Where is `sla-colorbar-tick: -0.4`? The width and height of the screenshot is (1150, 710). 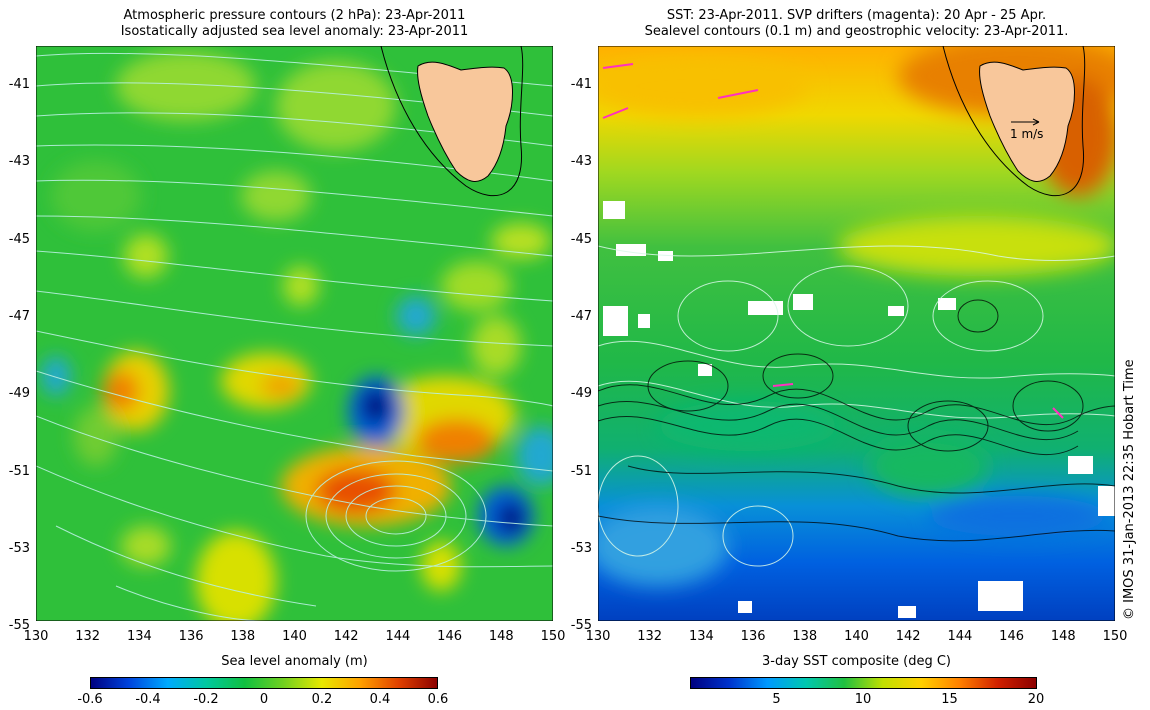
sla-colorbar-tick: -0.4 is located at coordinates (148, 699).